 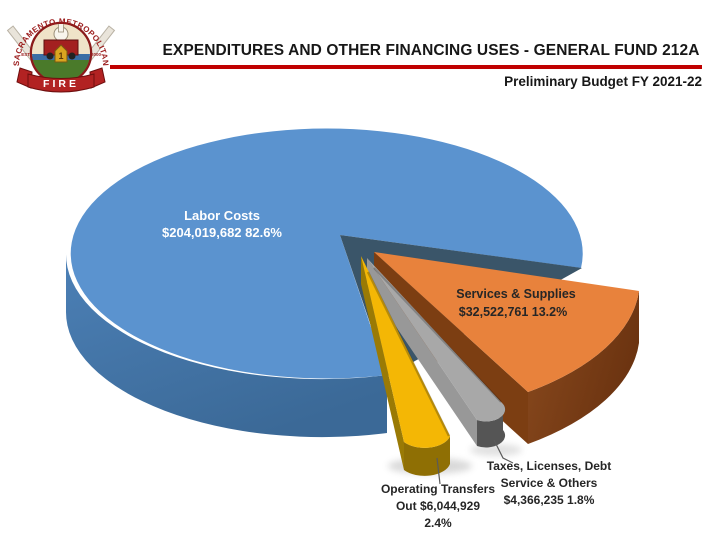 I want to click on logo-est-right: 2000, so click(x=96, y=54).